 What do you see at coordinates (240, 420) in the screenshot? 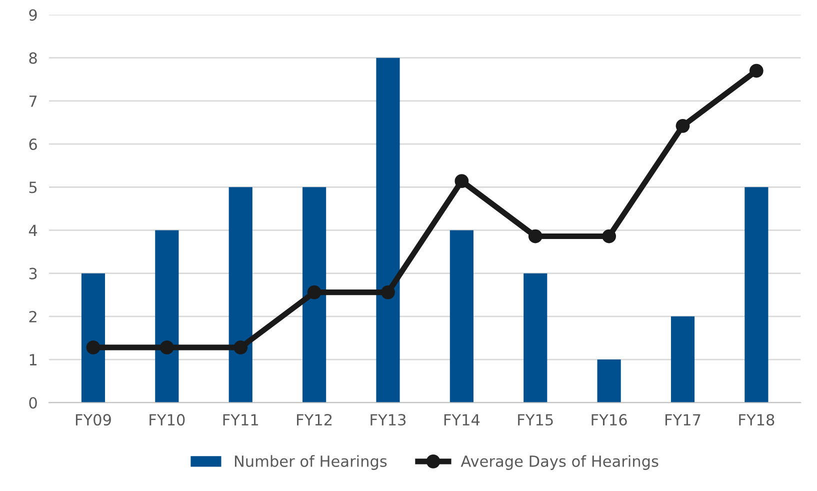
I see `x-tick-label: FY11` at bounding box center [240, 420].